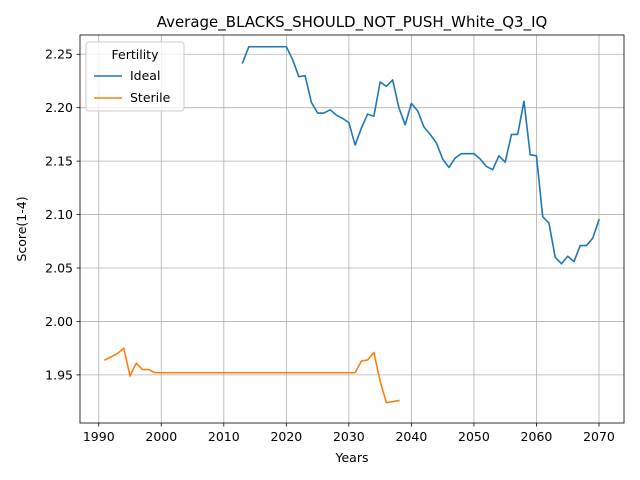 The height and width of the screenshot is (480, 640). What do you see at coordinates (349, 436) in the screenshot?
I see `x-tick-label: 2030` at bounding box center [349, 436].